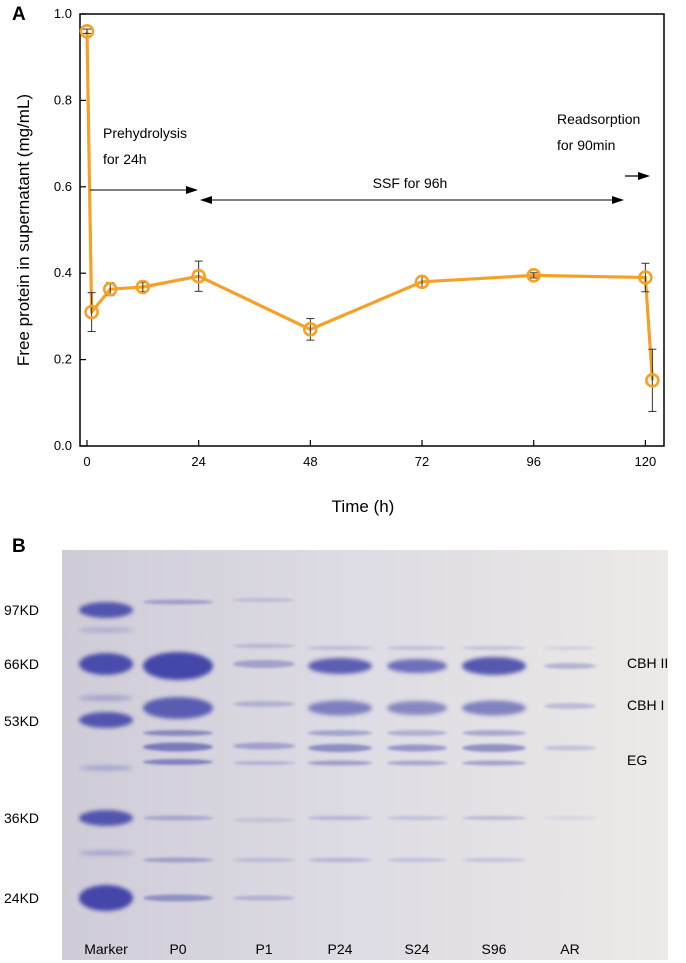 This screenshot has width=686, height=963. I want to click on arrow-ssf-head-left, so click(206, 200).